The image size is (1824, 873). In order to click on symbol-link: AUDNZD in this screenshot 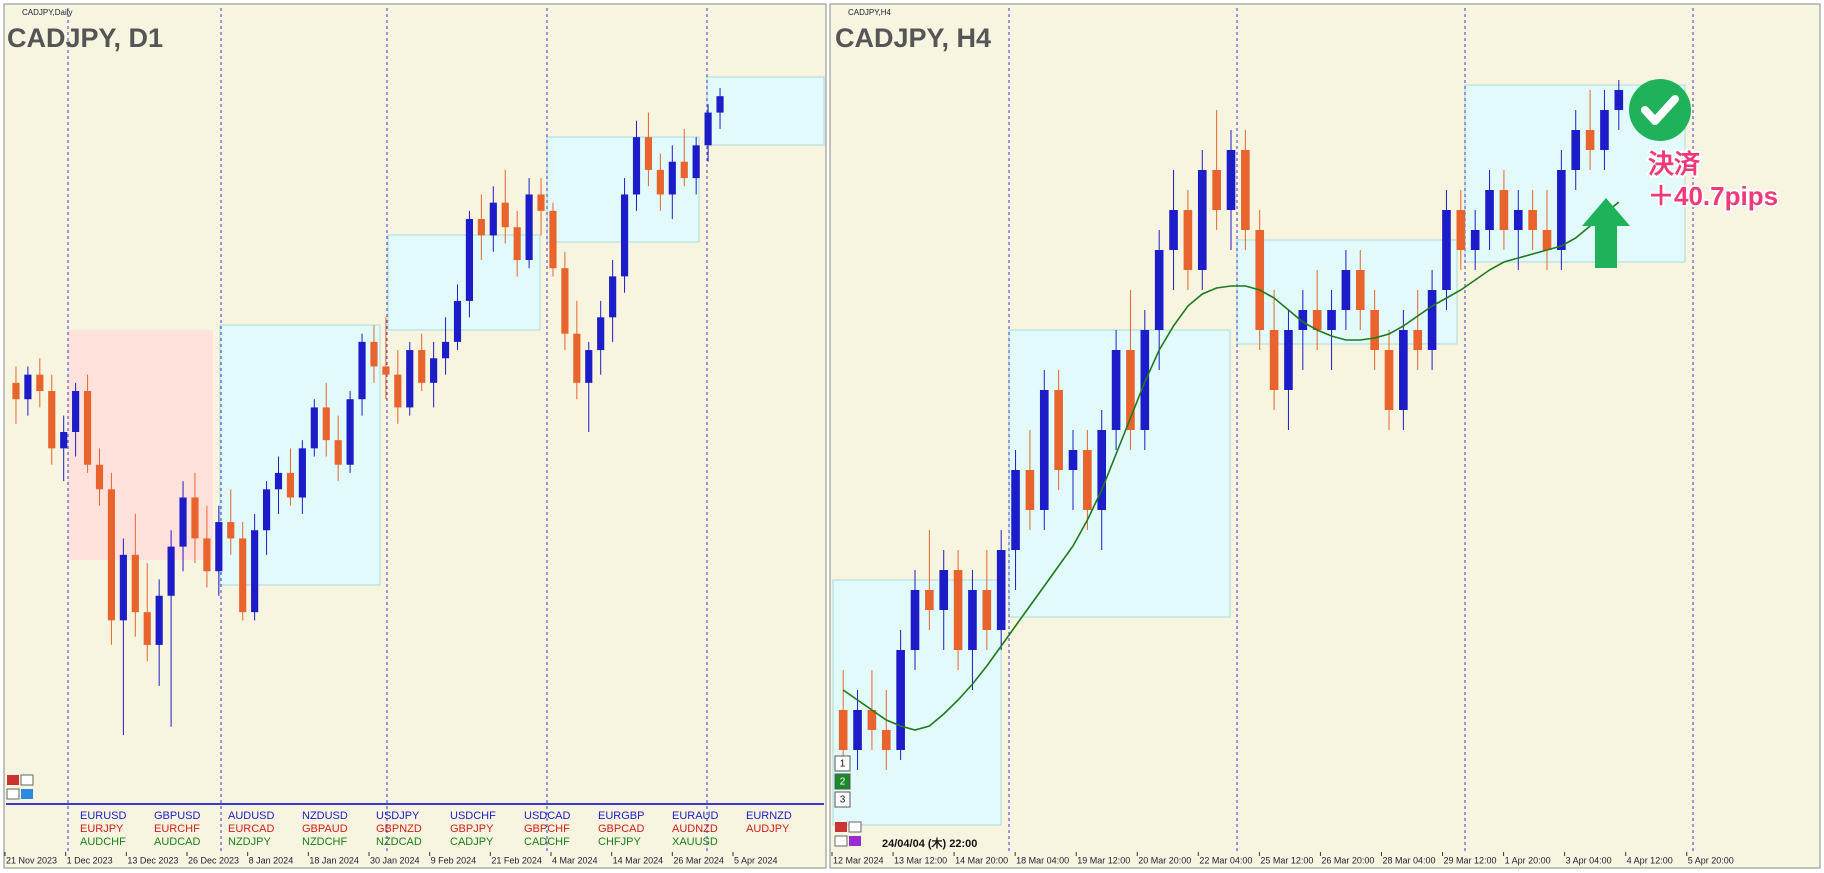, I will do `click(695, 829)`.